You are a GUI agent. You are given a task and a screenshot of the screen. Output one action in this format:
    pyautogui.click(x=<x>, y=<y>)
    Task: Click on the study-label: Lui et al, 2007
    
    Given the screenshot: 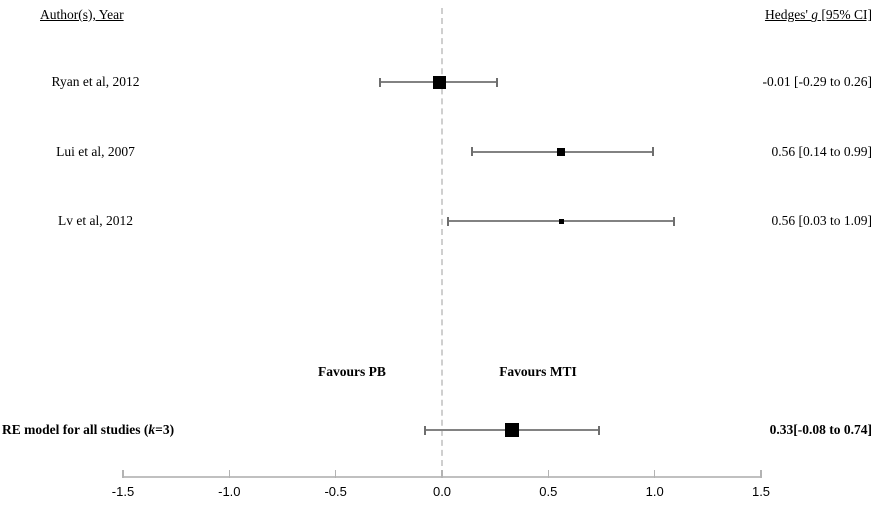 What is the action you would take?
    pyautogui.click(x=95, y=151)
    